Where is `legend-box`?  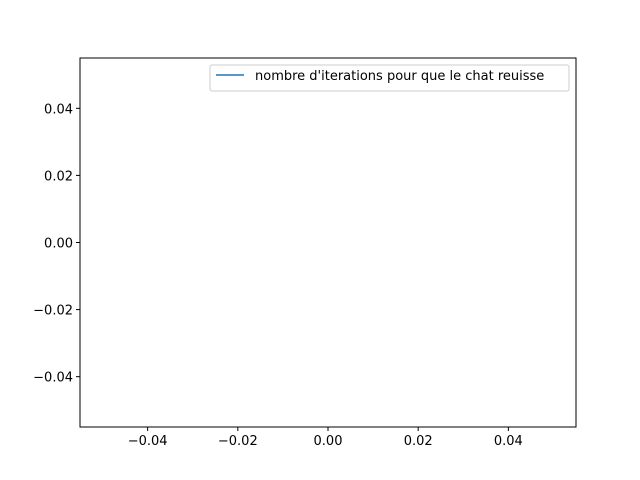 legend-box is located at coordinates (389, 78).